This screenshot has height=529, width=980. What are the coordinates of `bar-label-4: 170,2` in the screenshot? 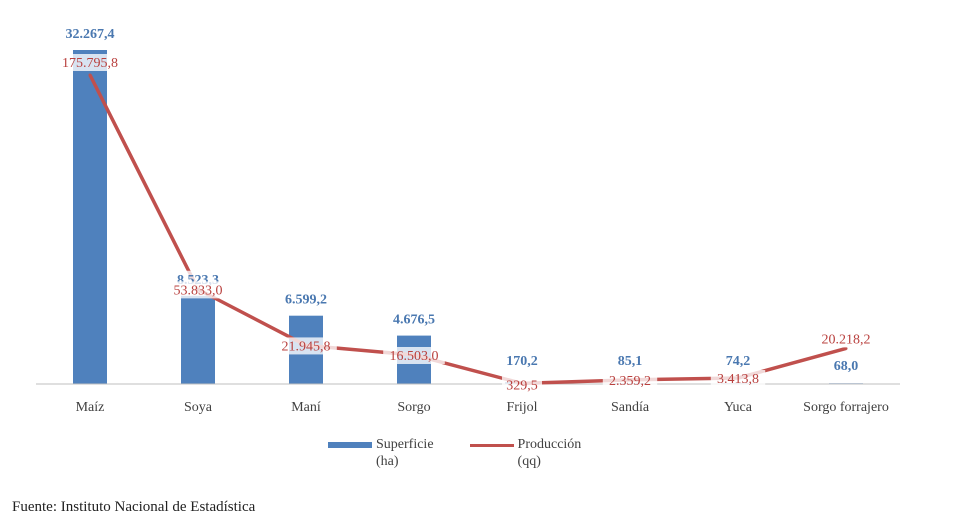 It's located at (522, 361).